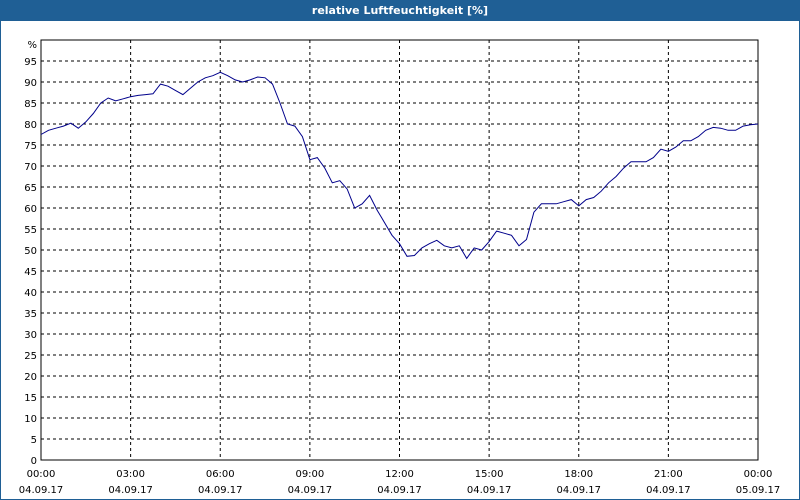  Describe the element at coordinates (30, 314) in the screenshot. I see `y-tick-label: 35` at that location.